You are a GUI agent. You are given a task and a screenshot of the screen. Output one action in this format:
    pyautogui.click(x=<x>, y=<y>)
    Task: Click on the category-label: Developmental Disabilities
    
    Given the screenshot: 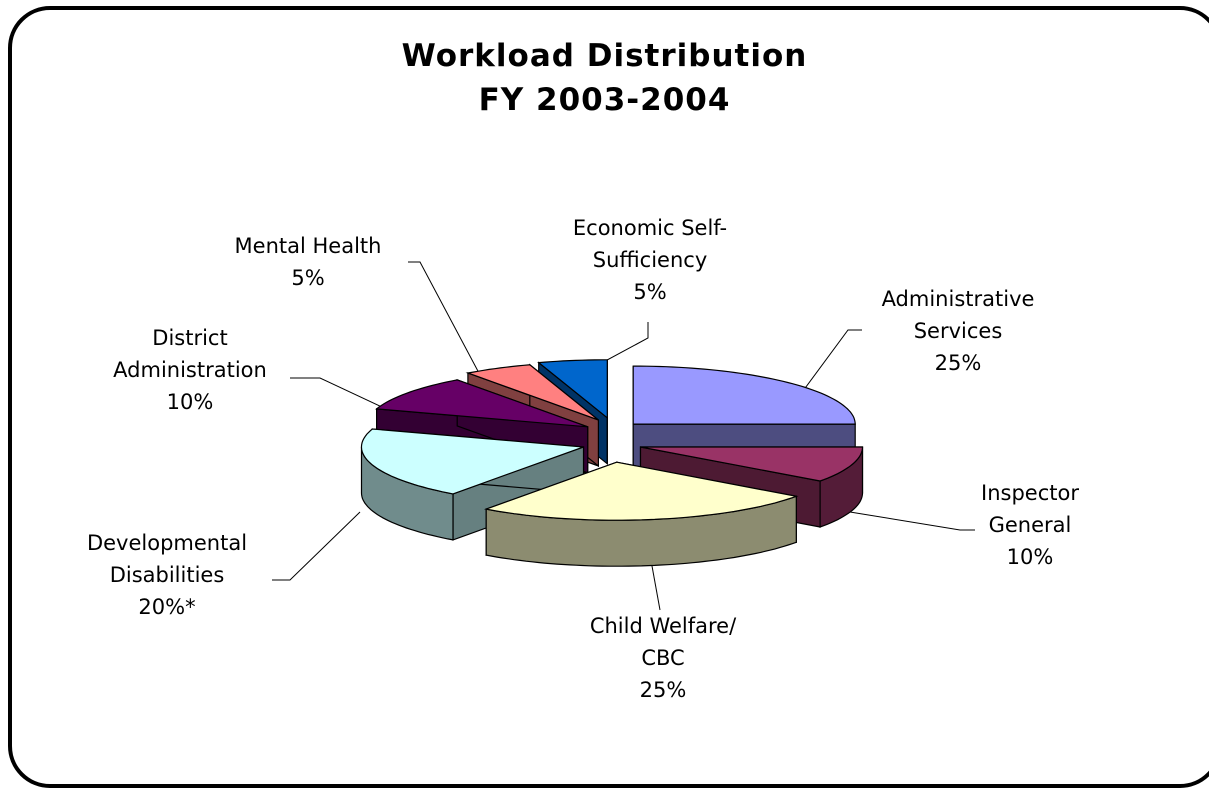 What is the action you would take?
    pyautogui.click(x=167, y=559)
    